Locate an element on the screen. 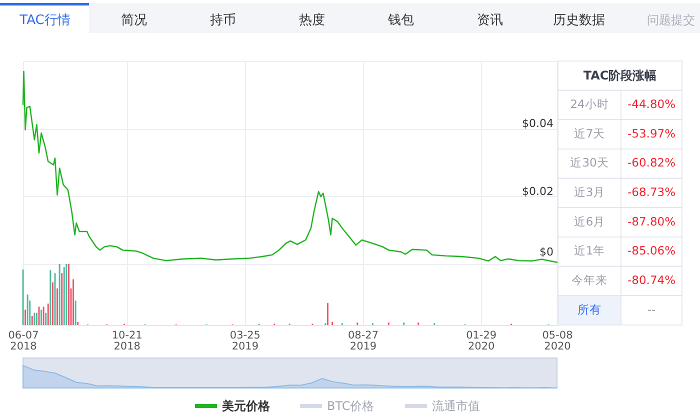  legend-label: 流通市值 is located at coordinates (456, 406).